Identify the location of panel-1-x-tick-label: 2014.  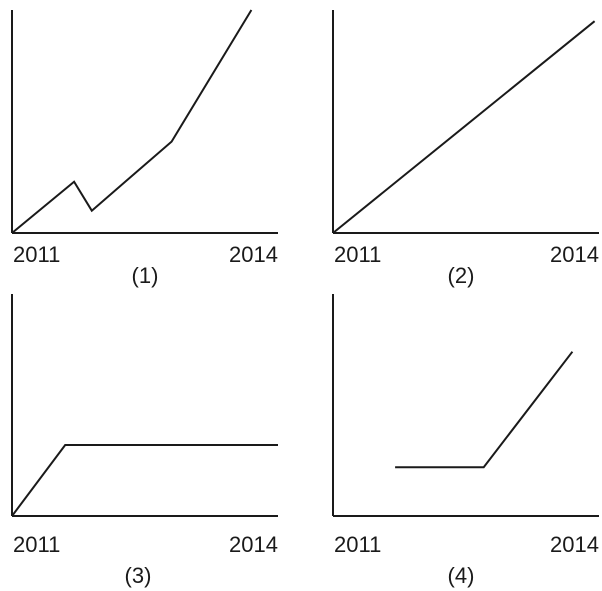
(253, 254).